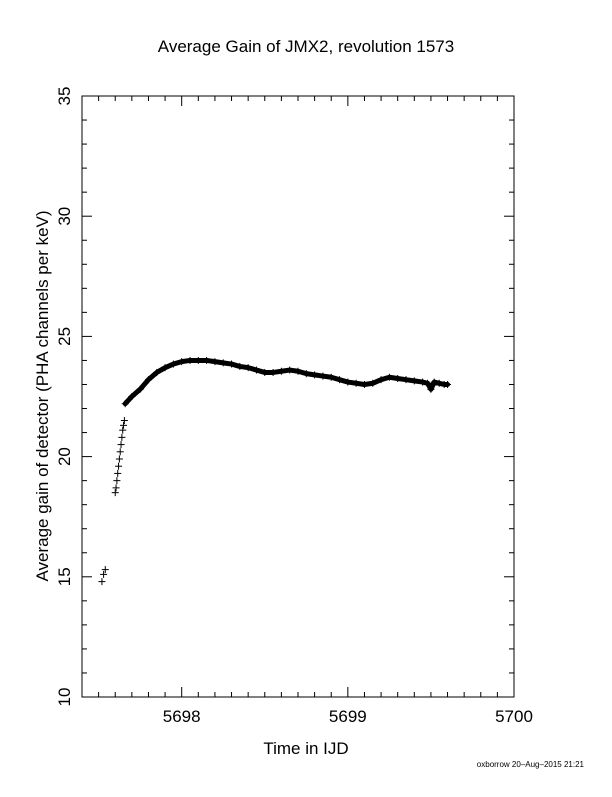 The width and height of the screenshot is (612, 797). What do you see at coordinates (64, 96) in the screenshot?
I see `y-tick-label: 35` at bounding box center [64, 96].